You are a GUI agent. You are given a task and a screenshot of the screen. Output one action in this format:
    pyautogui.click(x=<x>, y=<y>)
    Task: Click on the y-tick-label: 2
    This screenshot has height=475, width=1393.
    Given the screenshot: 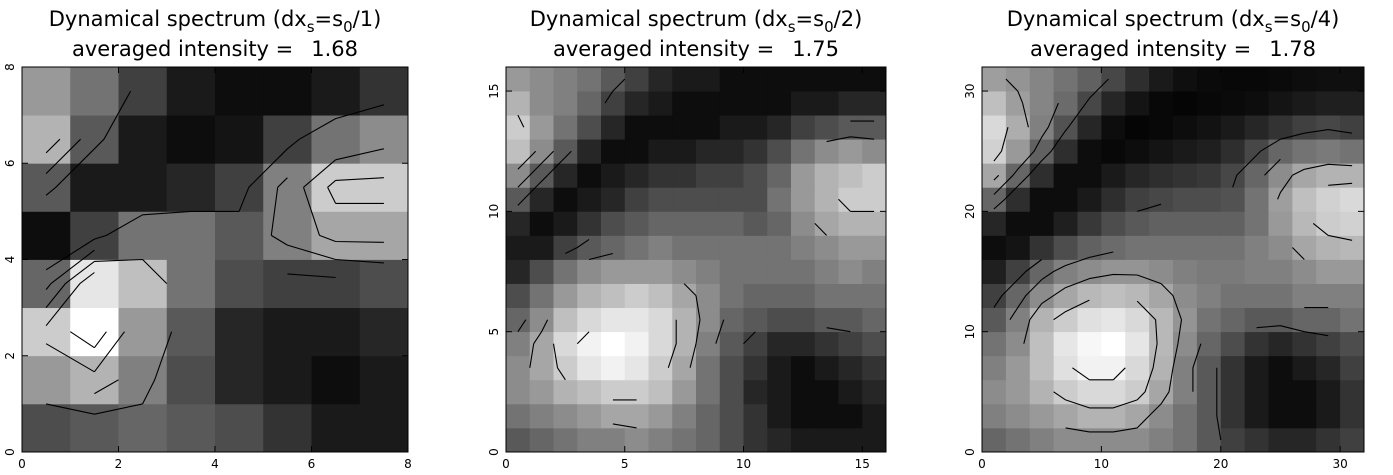 What is the action you would take?
    pyautogui.click(x=10, y=356)
    